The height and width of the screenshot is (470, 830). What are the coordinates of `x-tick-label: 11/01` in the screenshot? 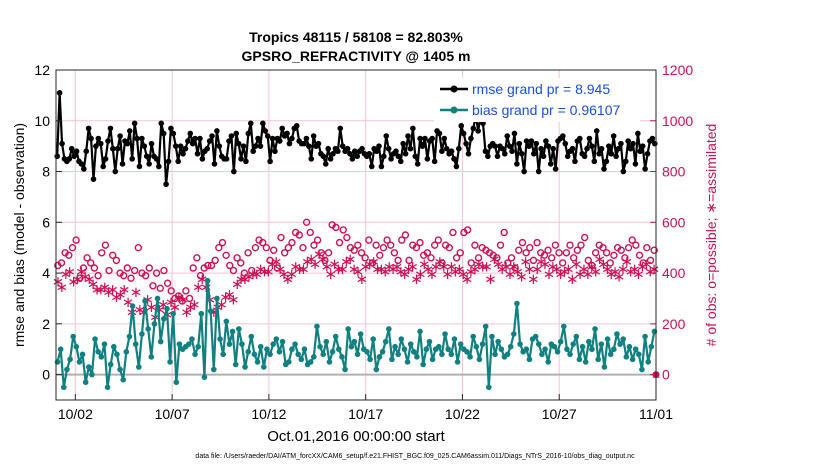 It's located at (656, 414).